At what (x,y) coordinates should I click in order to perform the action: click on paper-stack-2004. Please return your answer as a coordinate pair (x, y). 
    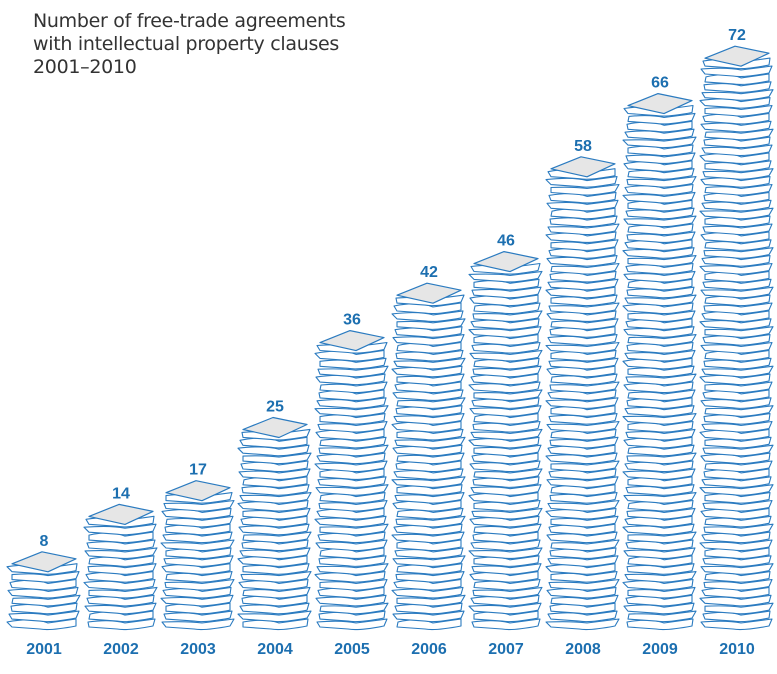
    Looking at the image, I should click on (274, 523).